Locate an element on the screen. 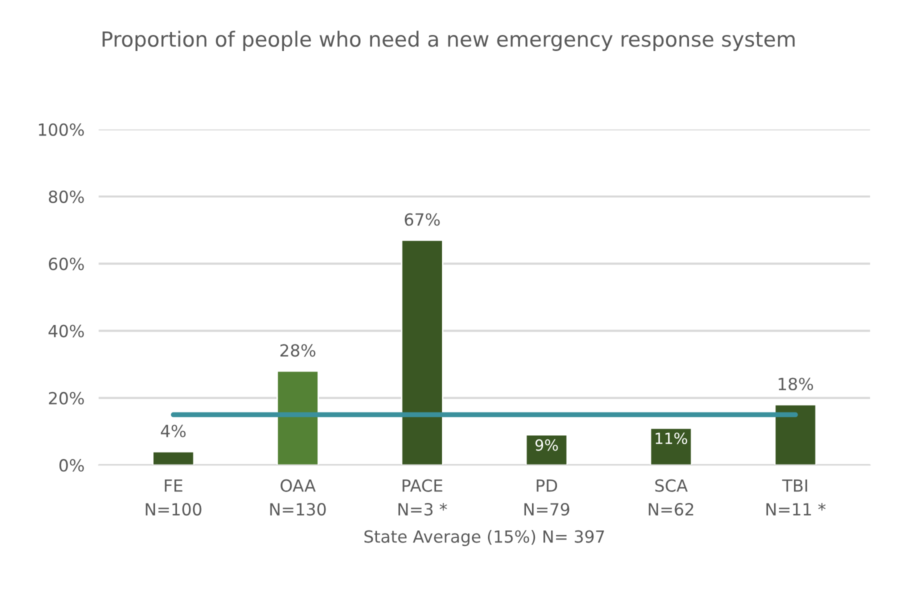 The image size is (897, 616). data-label: 67% is located at coordinates (422, 219).